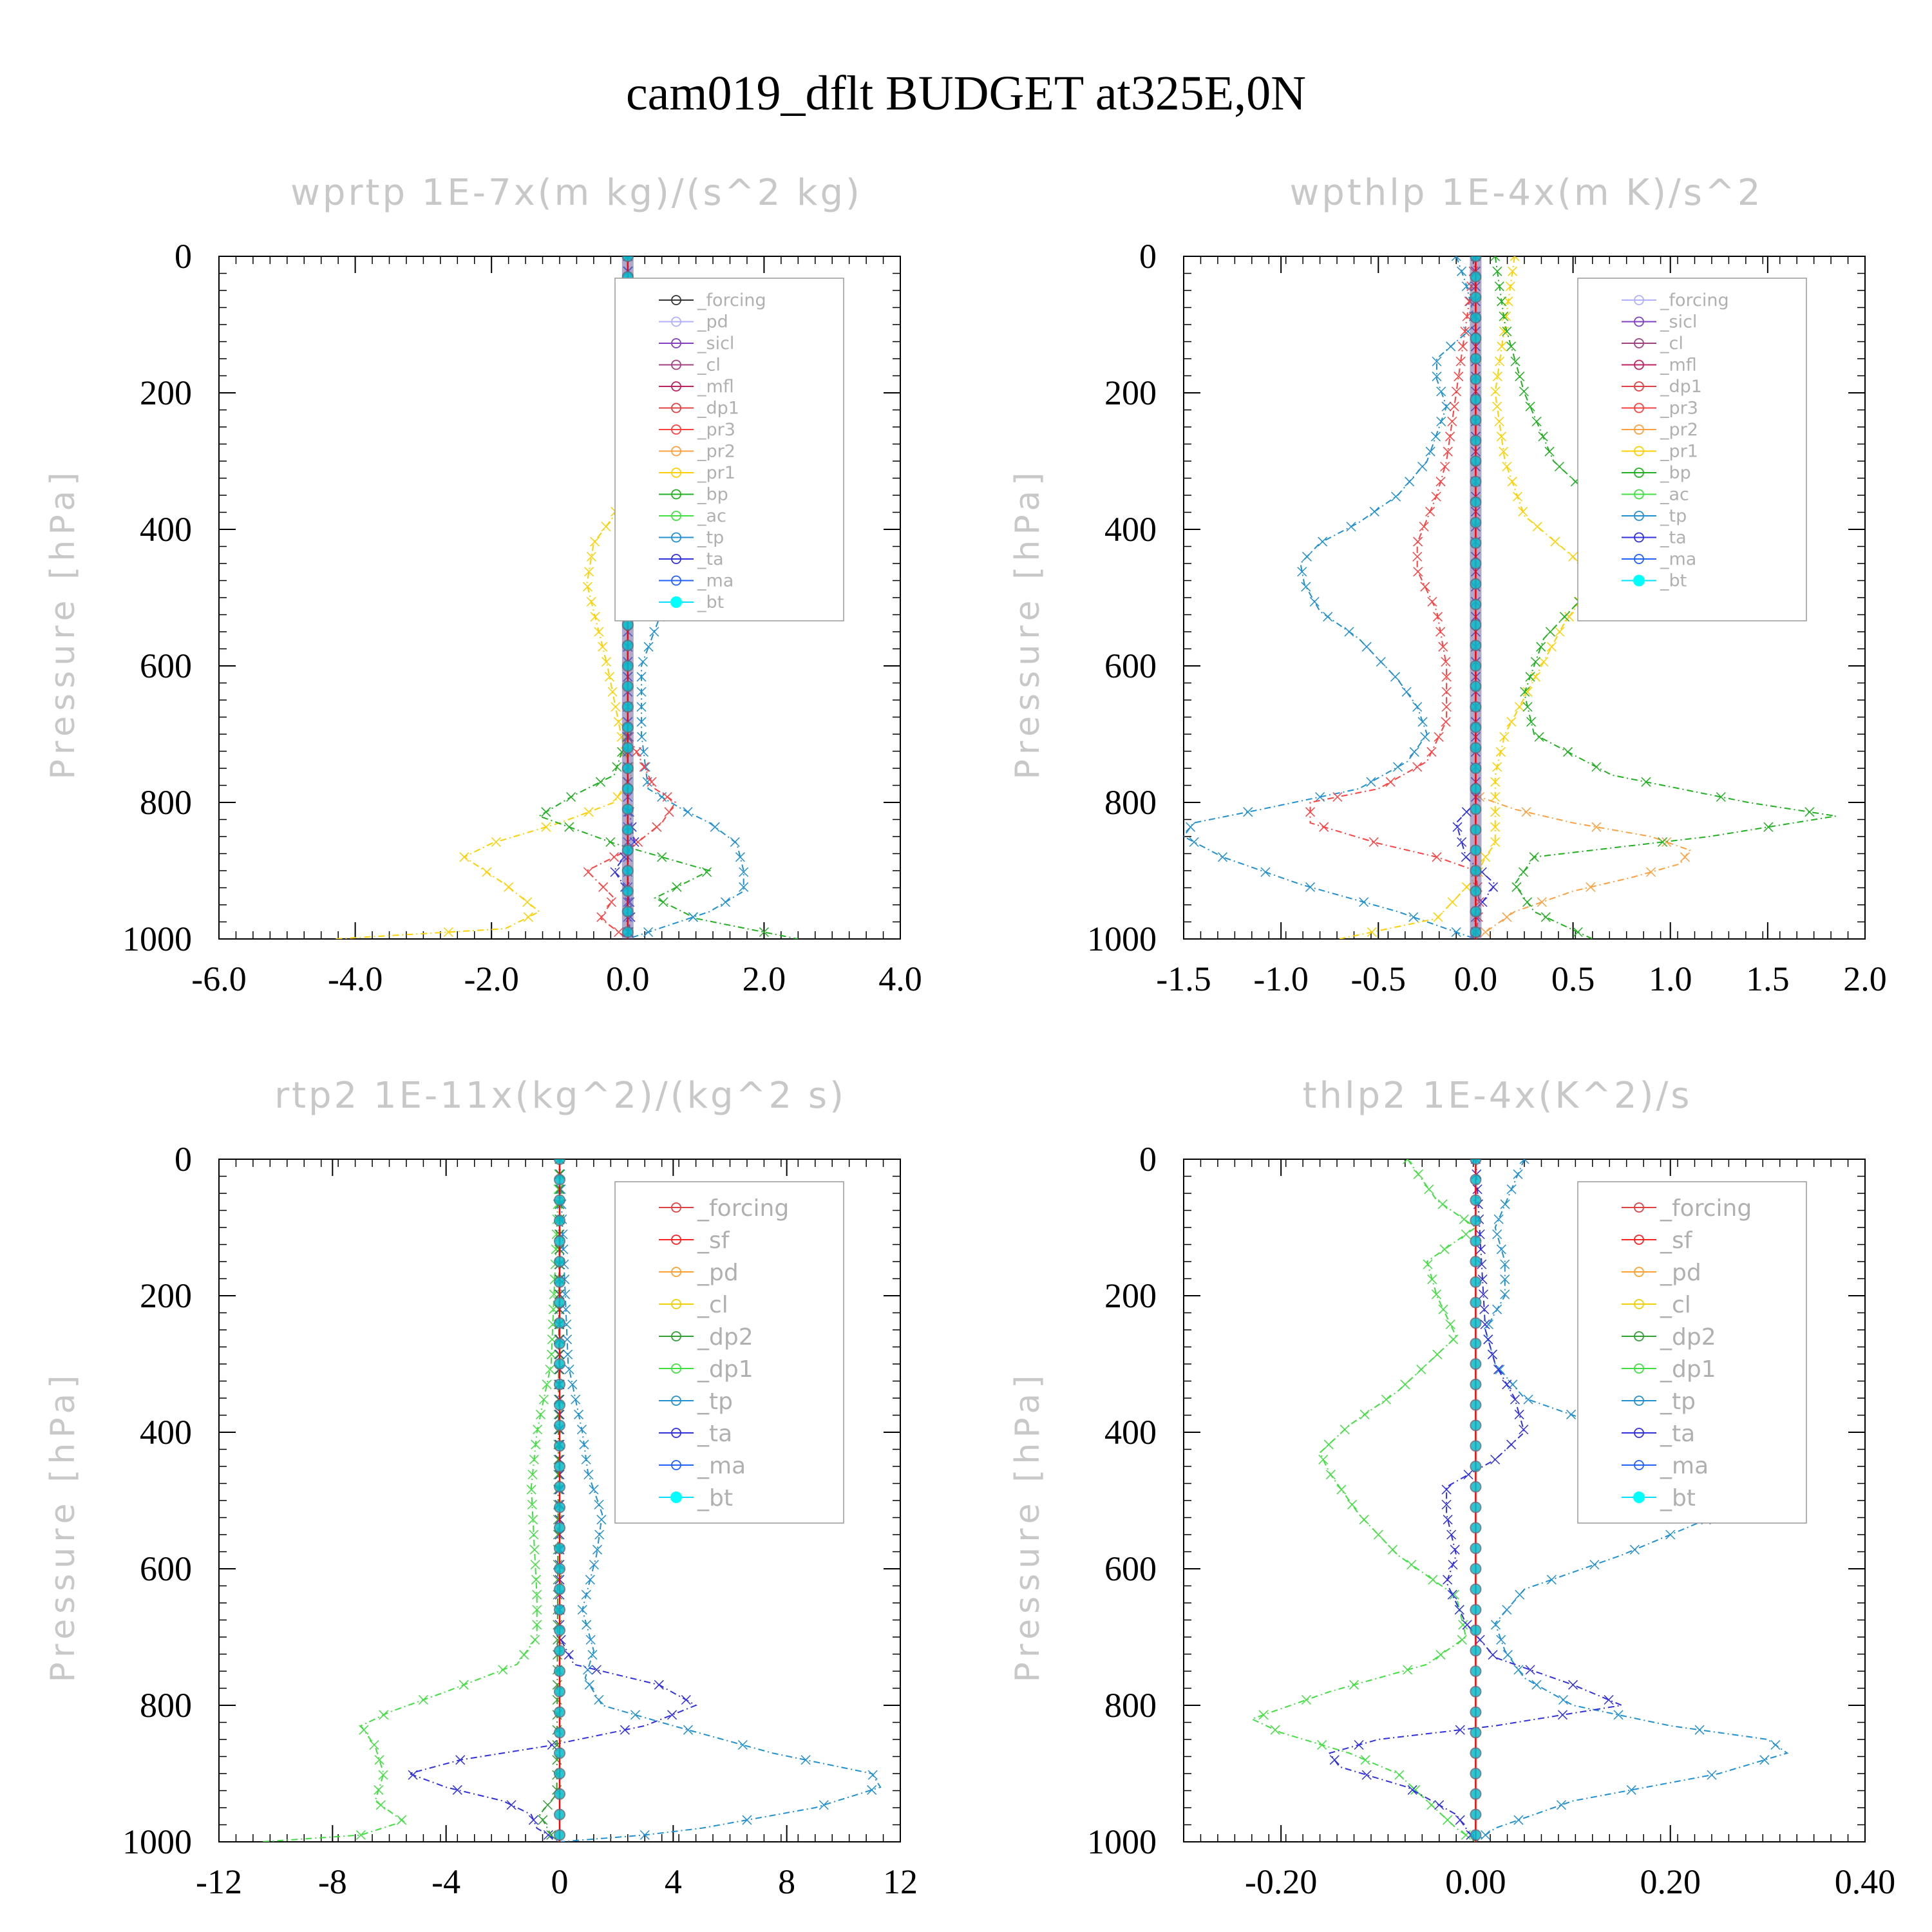 This screenshot has height=1932, width=1932. What do you see at coordinates (157, 939) in the screenshot?
I see `y-tick-label: 1000` at bounding box center [157, 939].